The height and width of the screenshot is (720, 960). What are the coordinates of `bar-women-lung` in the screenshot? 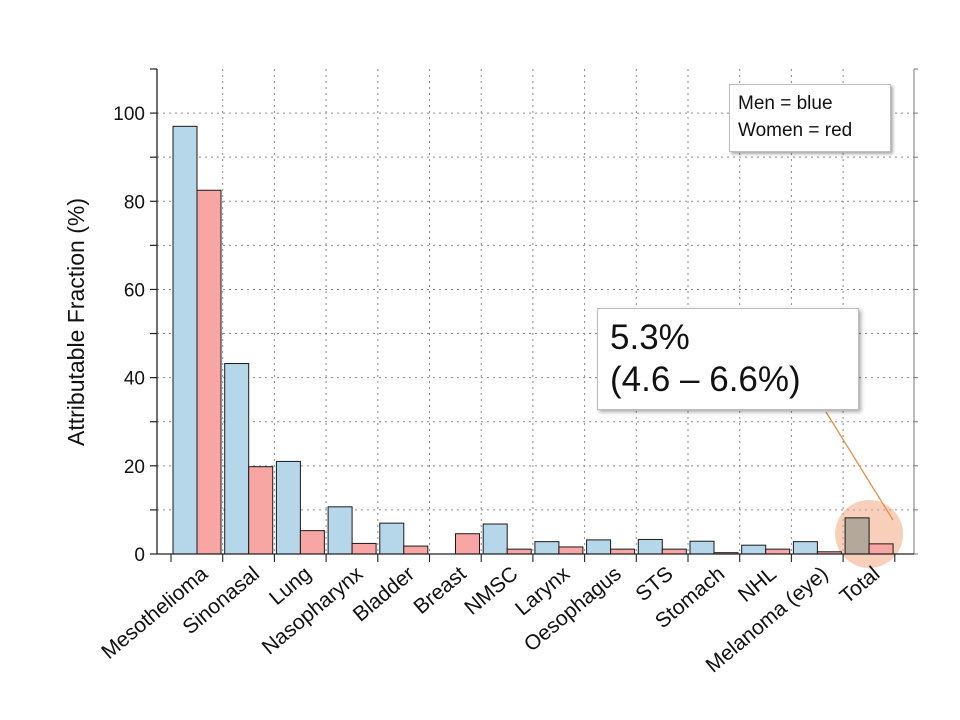 It's located at (312, 542).